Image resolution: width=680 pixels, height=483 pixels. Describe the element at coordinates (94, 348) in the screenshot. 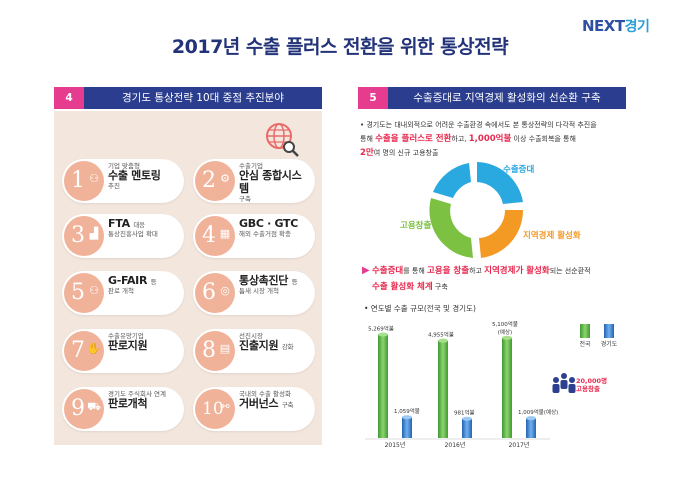

I see `handshake-icon: ✋` at that location.